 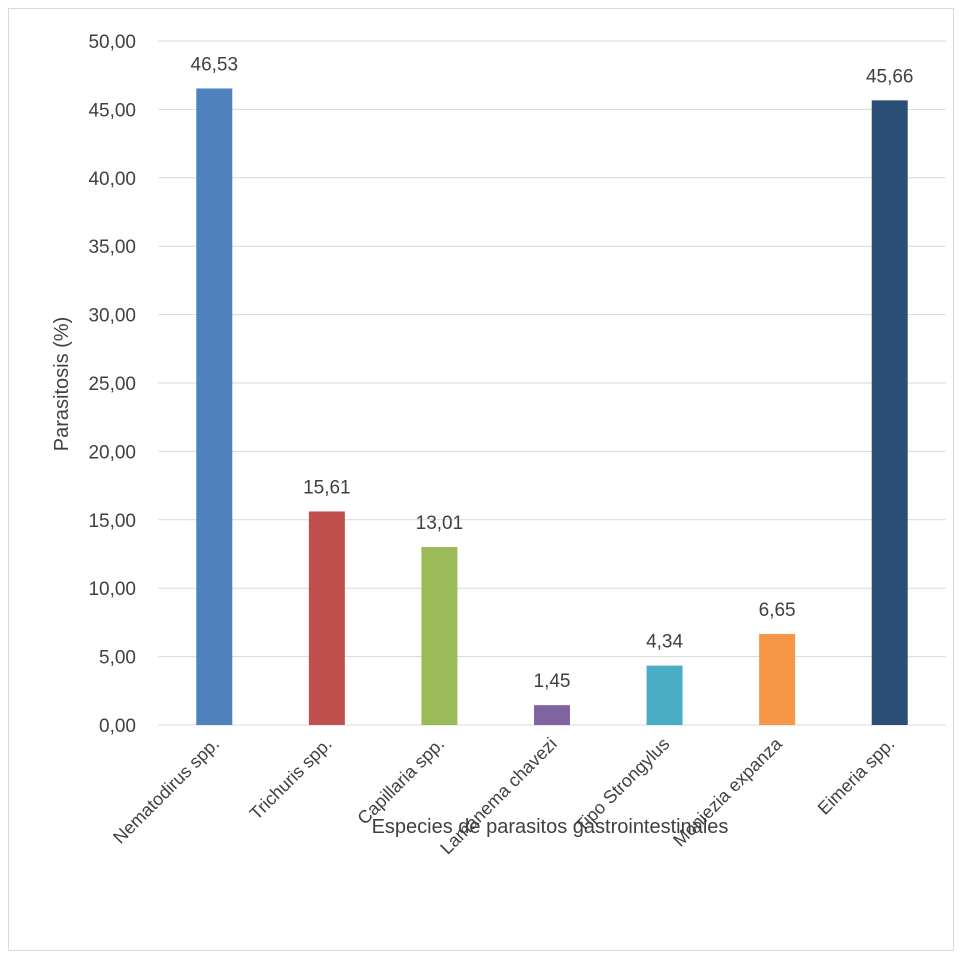 I want to click on y-tick-label: 40,00, so click(x=112, y=179).